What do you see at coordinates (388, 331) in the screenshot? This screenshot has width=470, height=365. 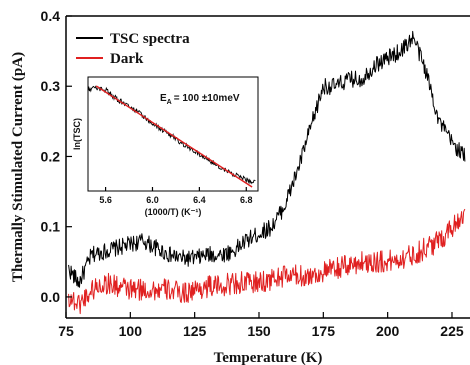 I see `x-tick-label: 200` at bounding box center [388, 331].